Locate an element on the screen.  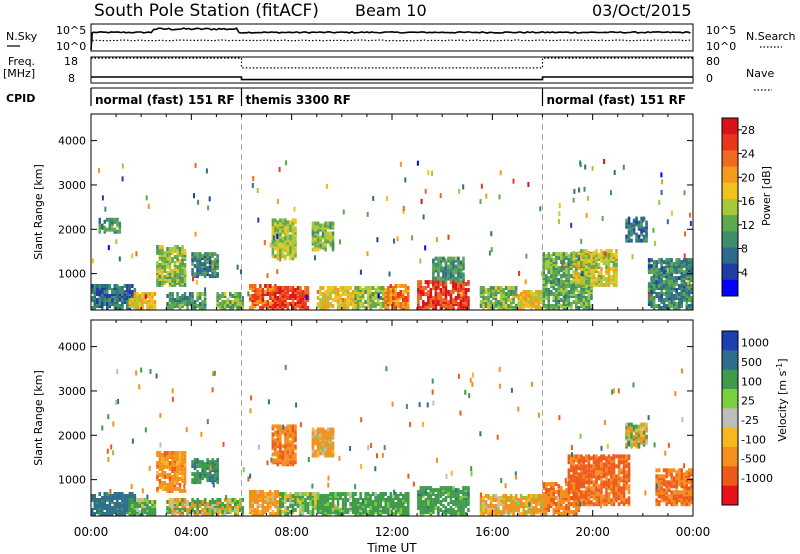
colorbar-swatch is located at coordinates (730, 223).